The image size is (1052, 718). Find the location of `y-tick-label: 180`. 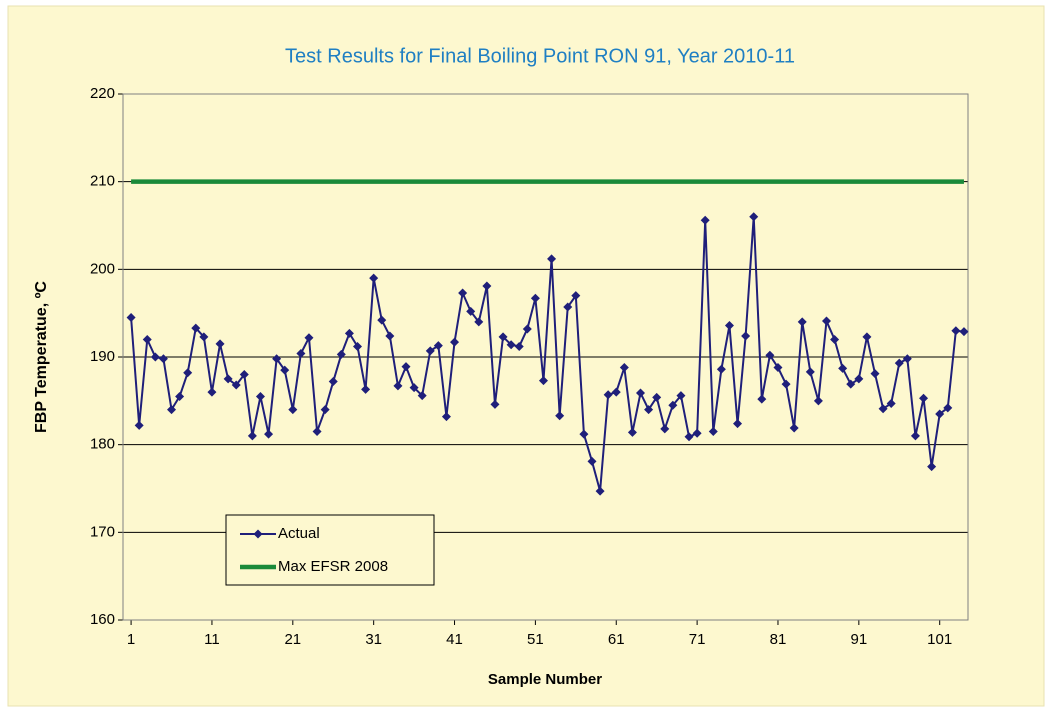

y-tick-label: 180 is located at coordinates (102, 444).